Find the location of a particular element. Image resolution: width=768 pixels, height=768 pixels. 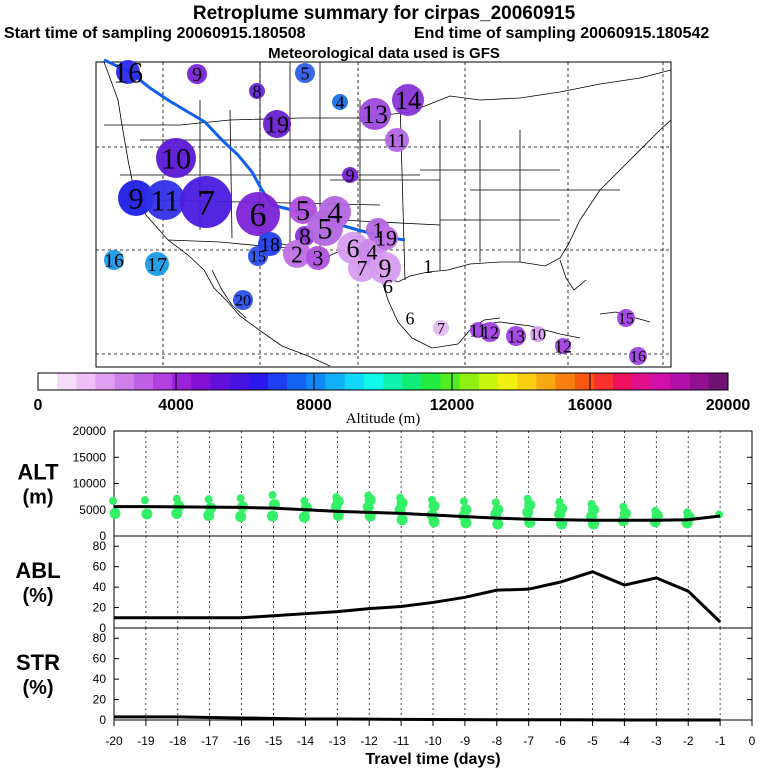

plume-day-label: 2 is located at coordinates (297, 255).